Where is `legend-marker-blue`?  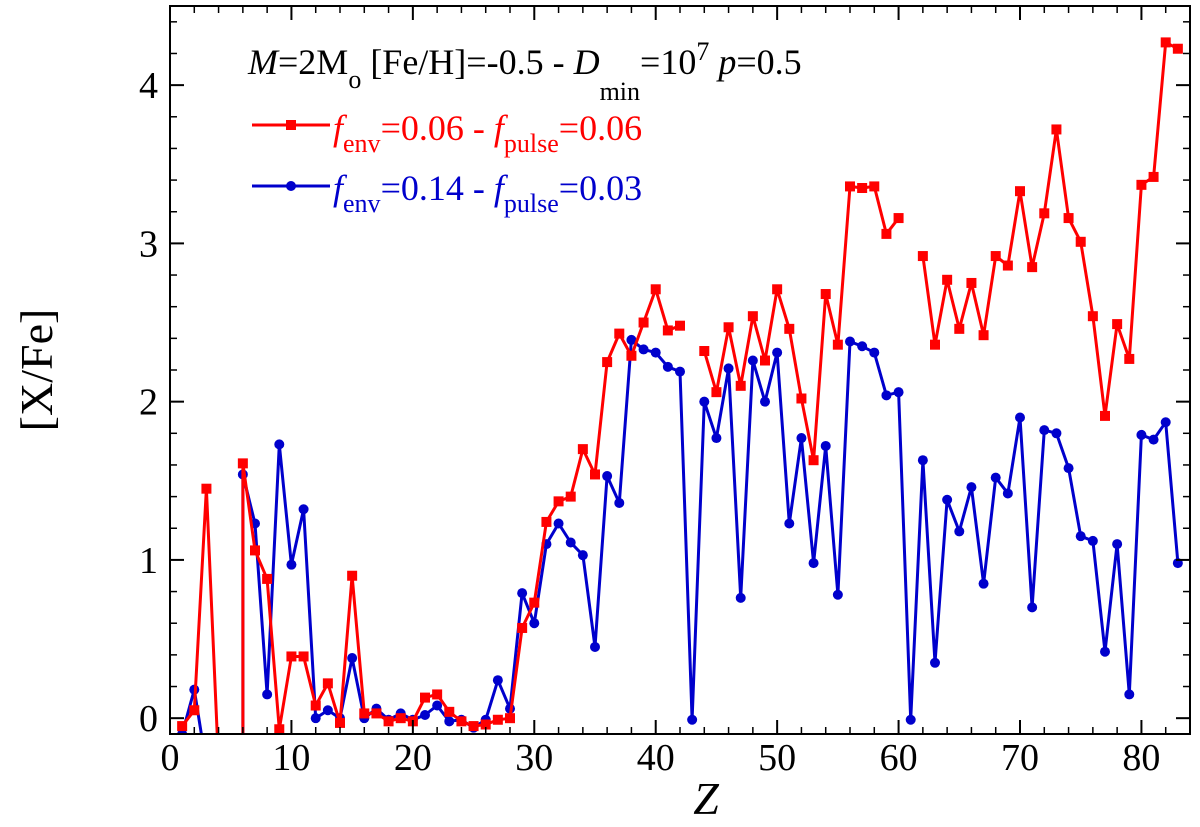
legend-marker-blue is located at coordinates (291, 186).